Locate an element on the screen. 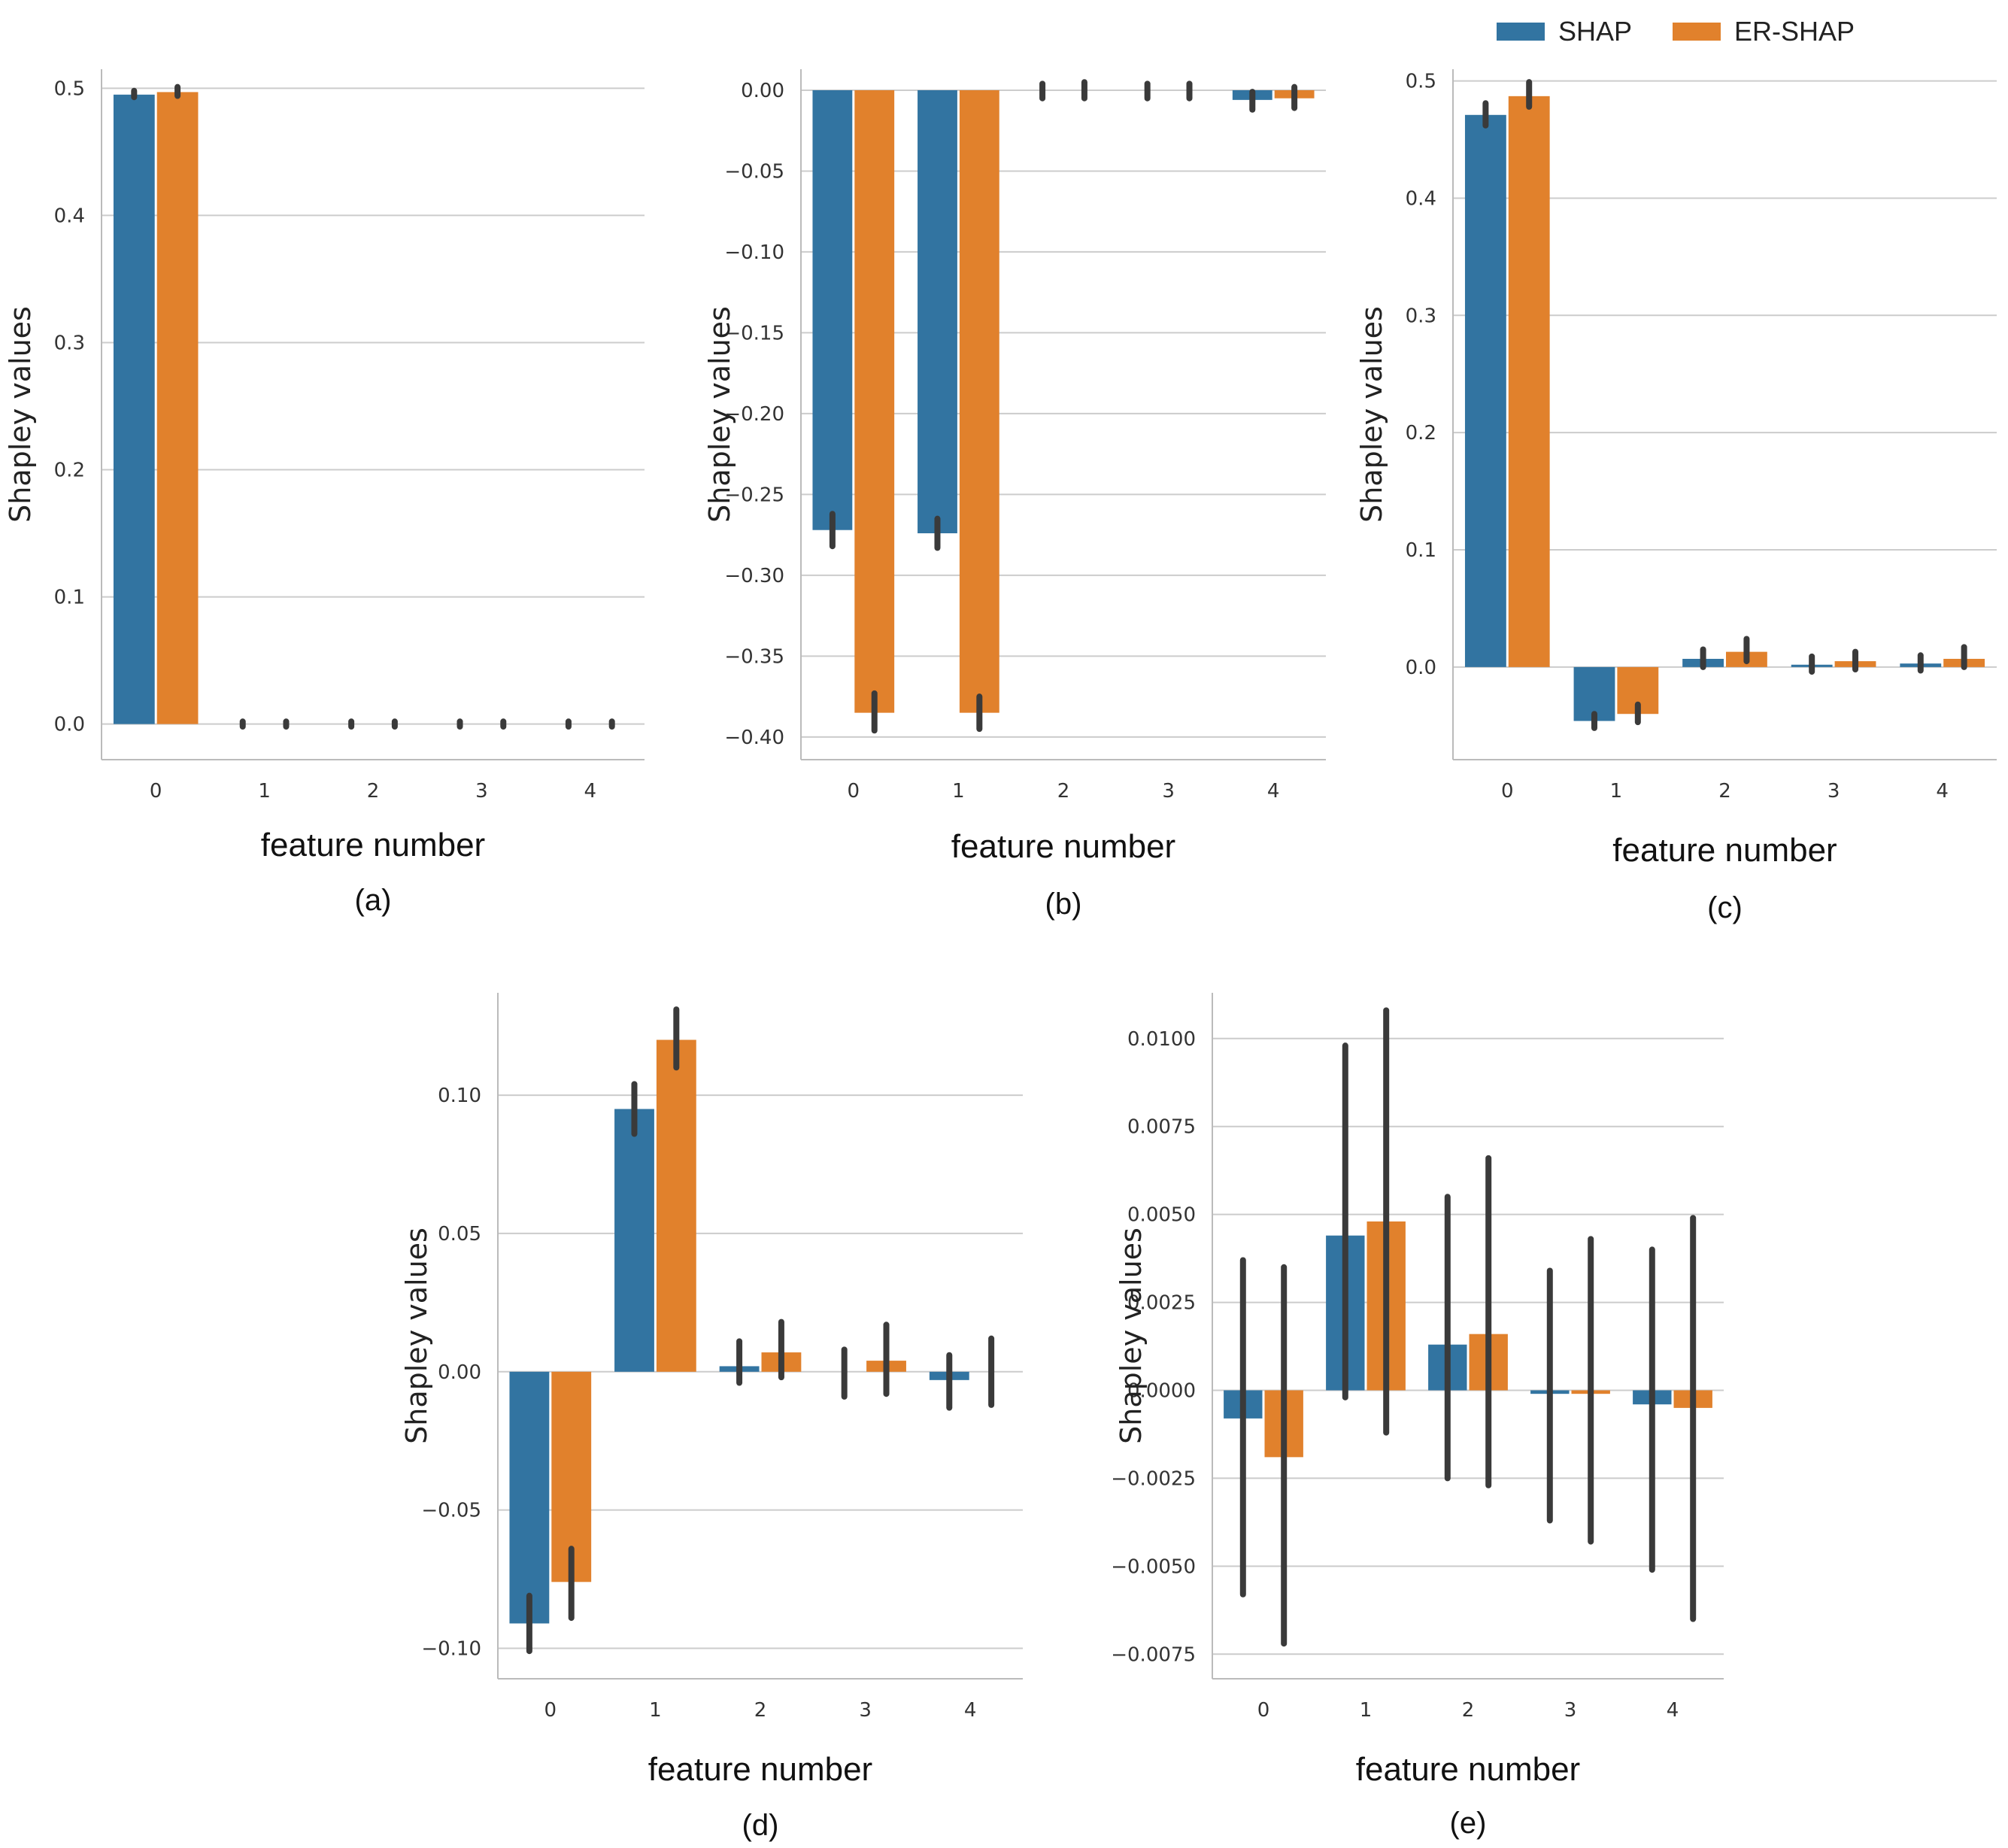 This screenshot has height=1848, width=2008. y-tick-label: −0.35 is located at coordinates (754, 656).